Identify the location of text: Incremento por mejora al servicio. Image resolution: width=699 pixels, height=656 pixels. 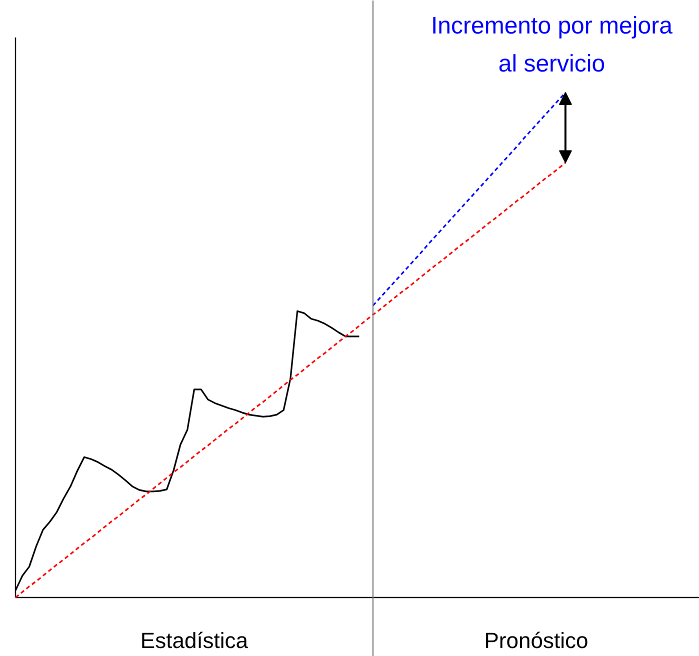
(552, 45).